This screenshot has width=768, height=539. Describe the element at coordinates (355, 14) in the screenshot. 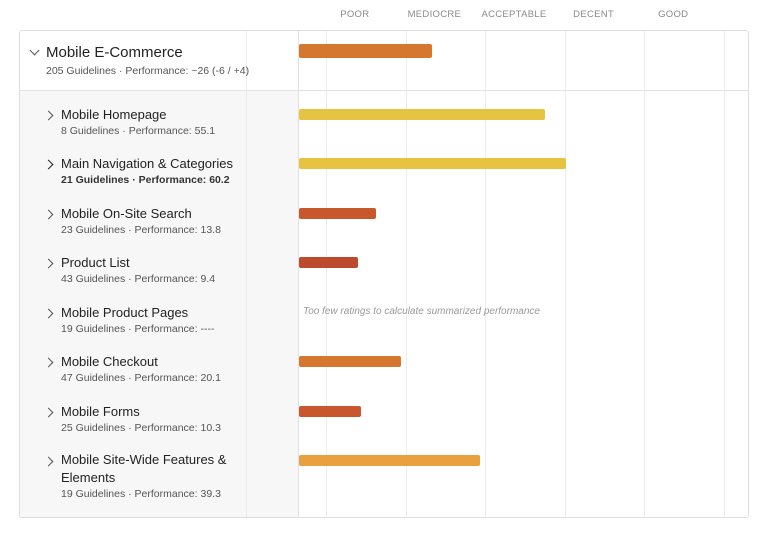

I see `scale-label-poor: POOR` at that location.